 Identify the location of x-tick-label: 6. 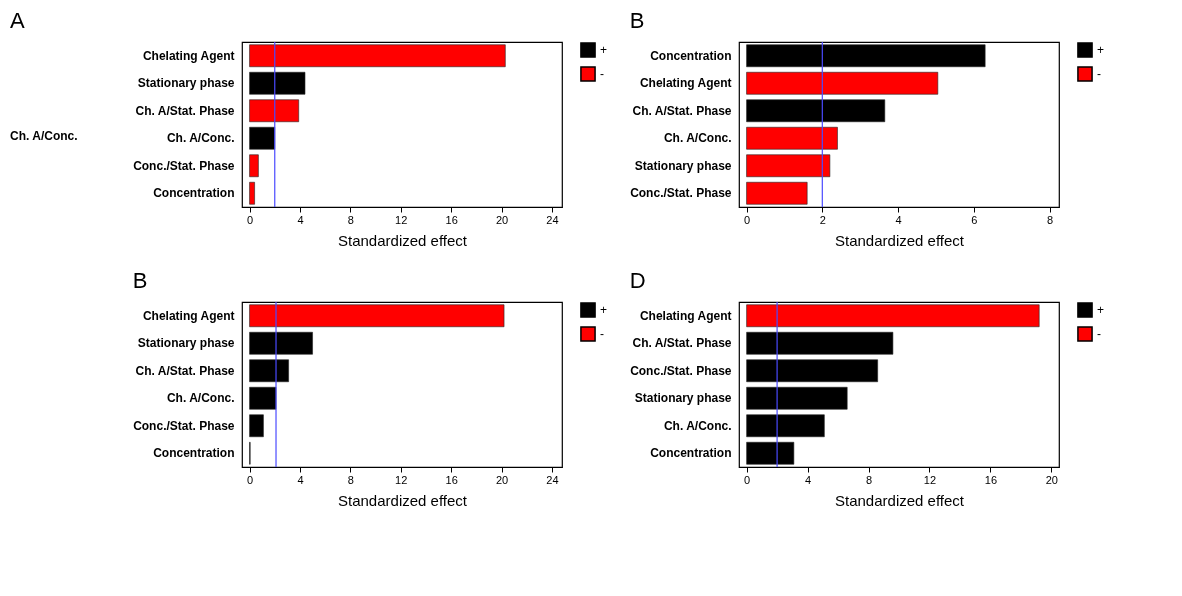
(974, 219).